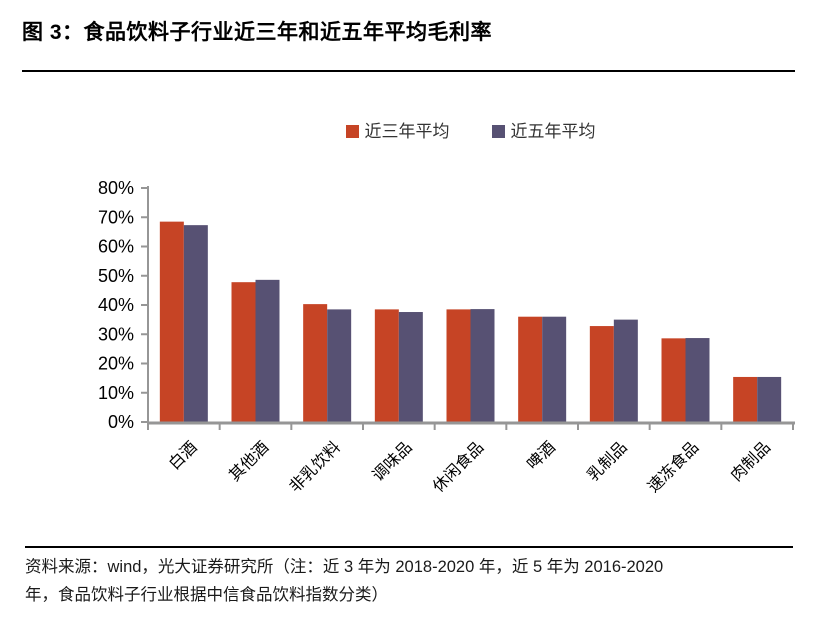 Image resolution: width=813 pixels, height=632 pixels. I want to click on x-category-label-速冻食品: 速冻食品, so click(673, 467).